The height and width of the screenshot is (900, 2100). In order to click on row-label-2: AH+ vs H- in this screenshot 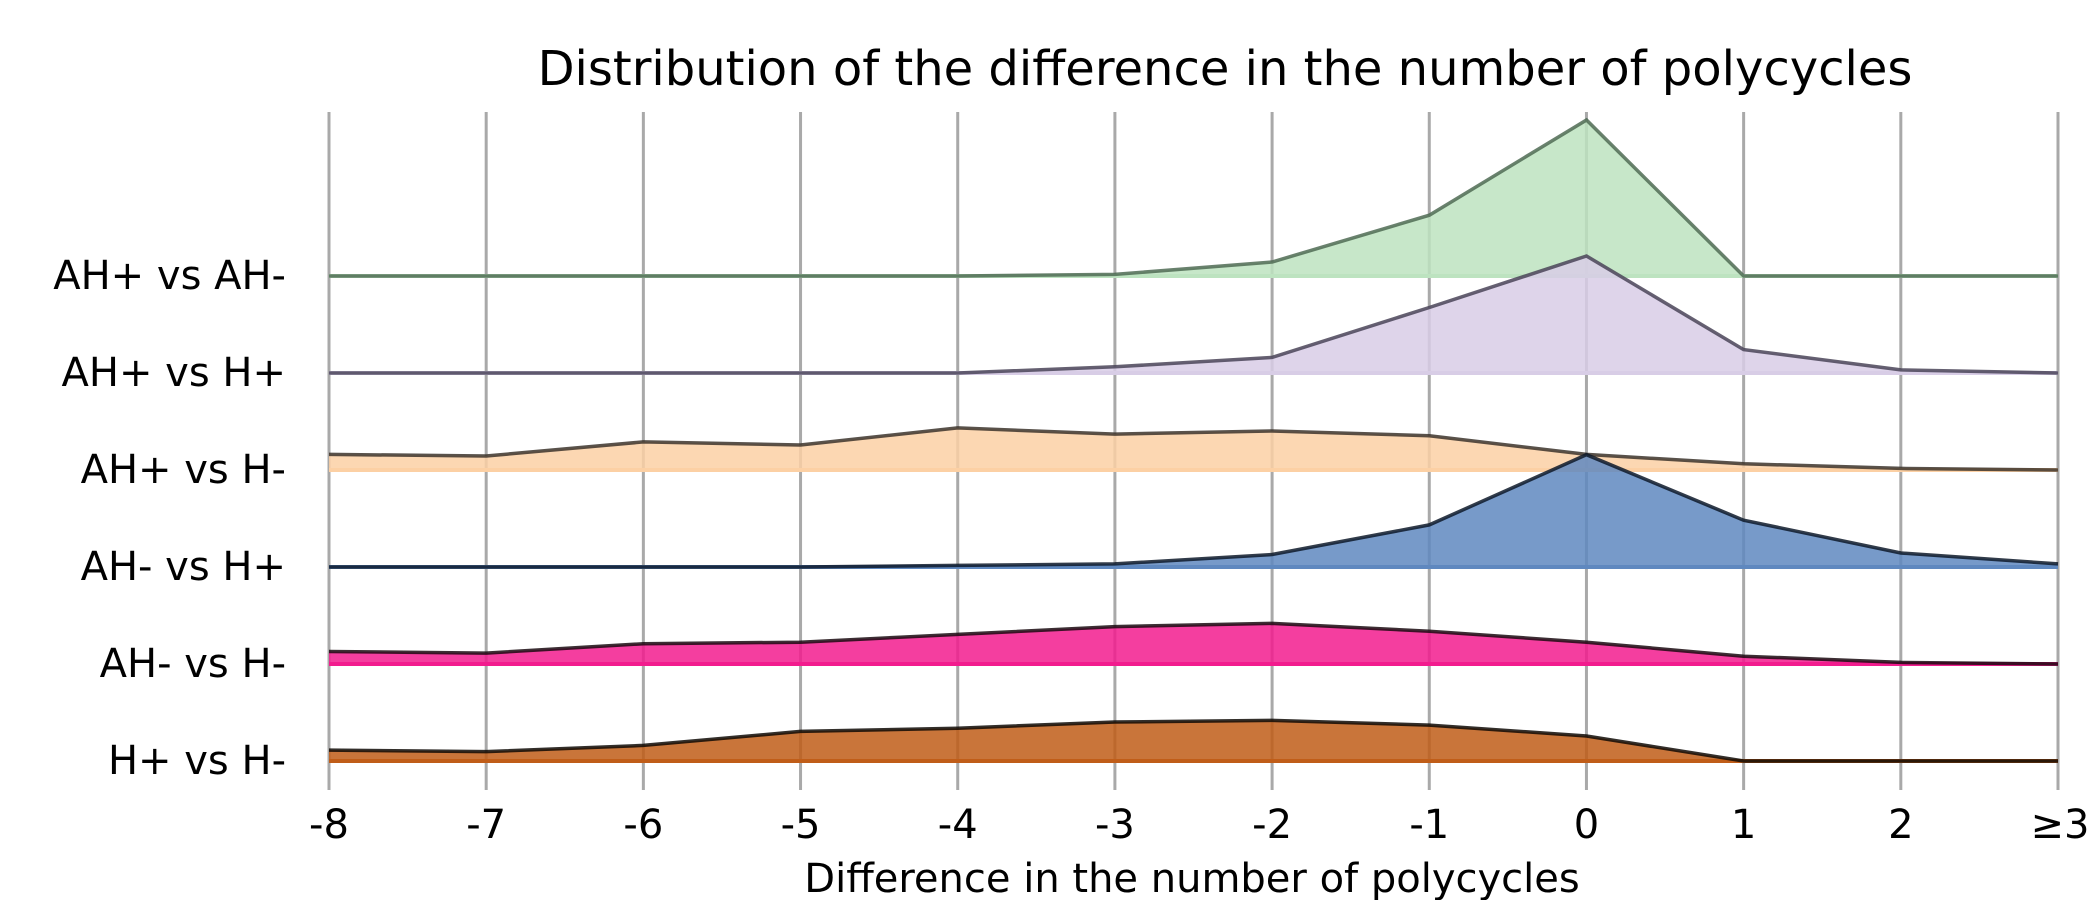, I will do `click(183, 470)`.